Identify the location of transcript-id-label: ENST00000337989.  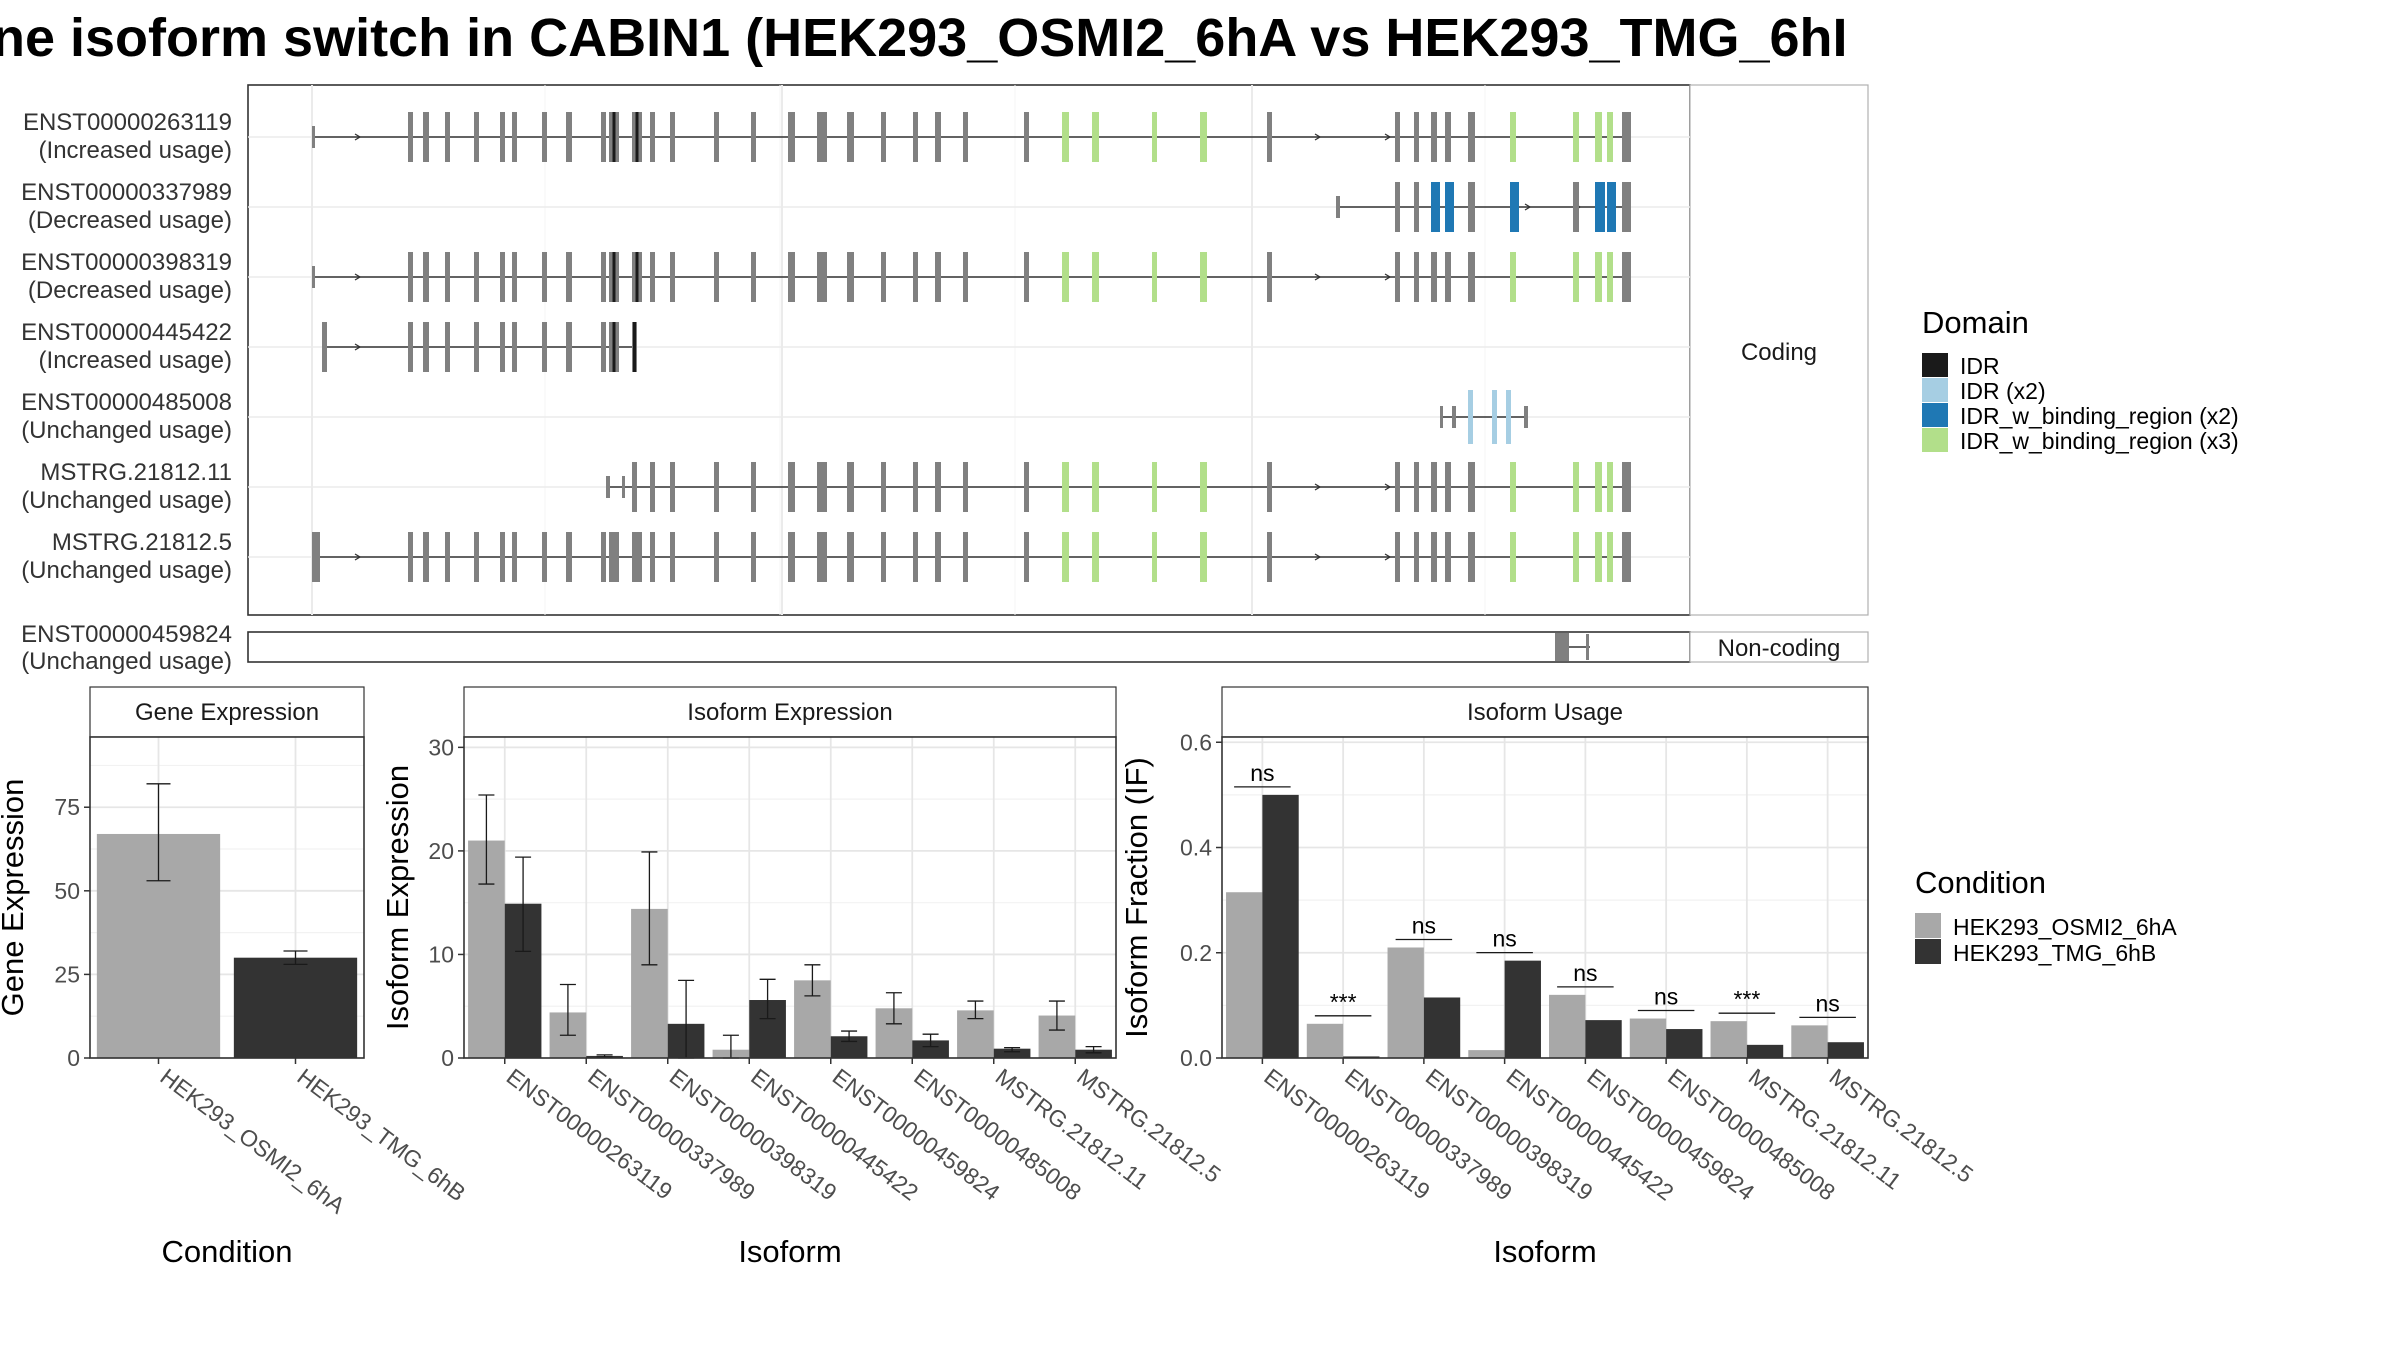
(126, 192).